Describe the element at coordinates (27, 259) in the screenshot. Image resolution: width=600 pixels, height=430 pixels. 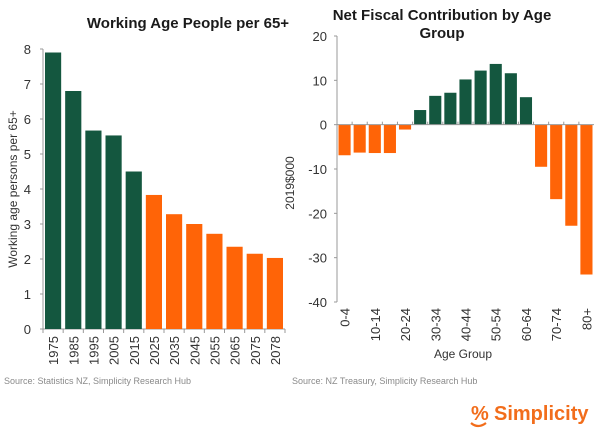
I see `left-y-tick-label: 2` at that location.